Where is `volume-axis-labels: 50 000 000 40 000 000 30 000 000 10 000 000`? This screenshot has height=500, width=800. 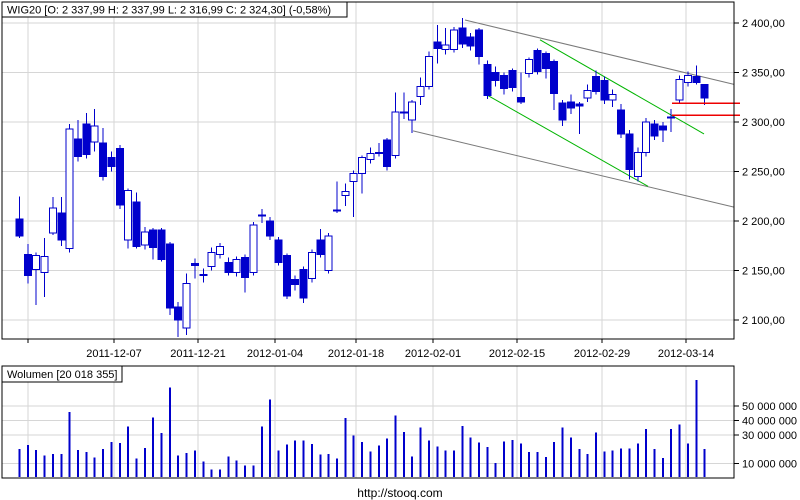 volume-axis-labels: 50 000 000 40 000 000 30 000 000 10 000 000 is located at coordinates (769, 436).